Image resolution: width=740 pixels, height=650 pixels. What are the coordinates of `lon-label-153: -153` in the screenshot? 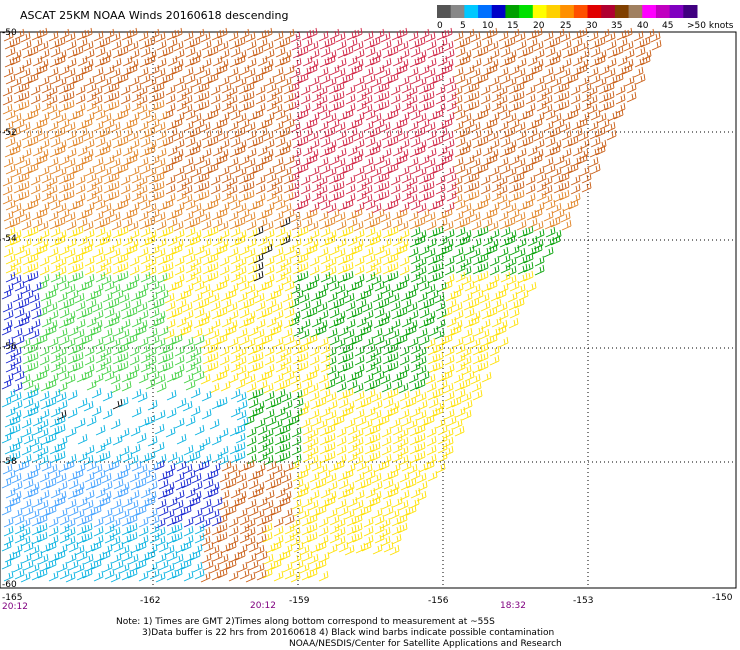 It's located at (583, 601).